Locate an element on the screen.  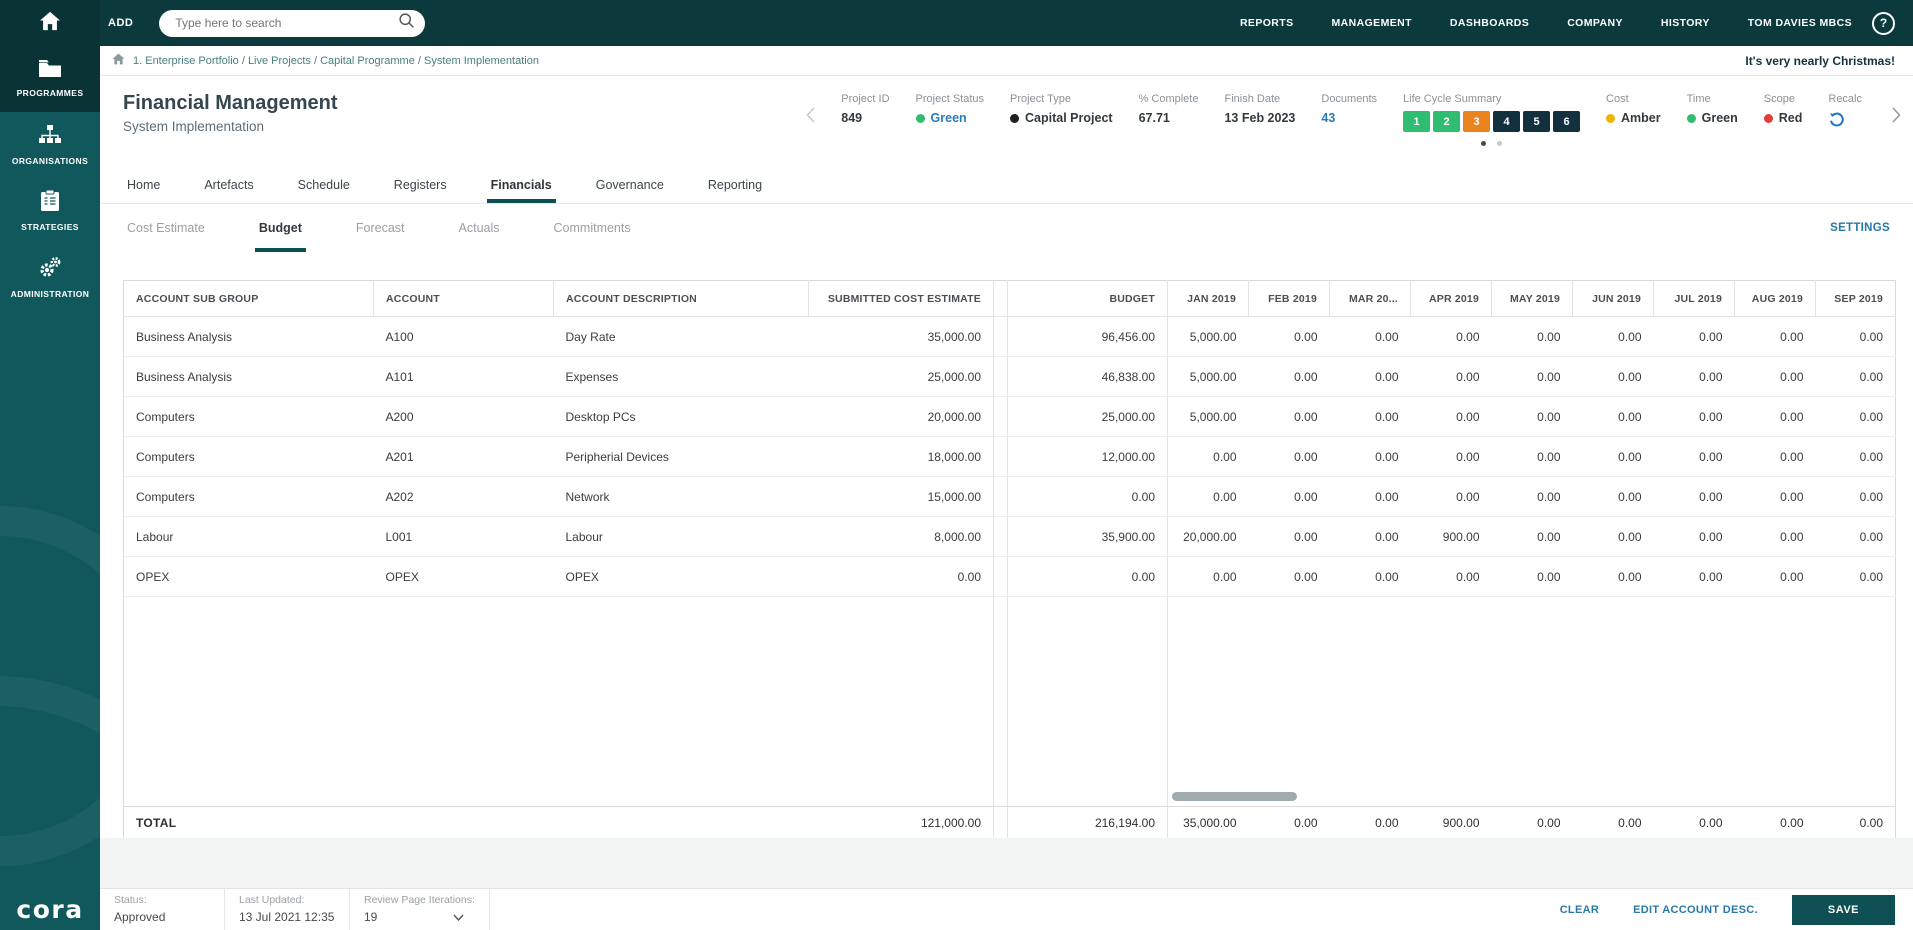
documents-value: 43 is located at coordinates (1349, 118).